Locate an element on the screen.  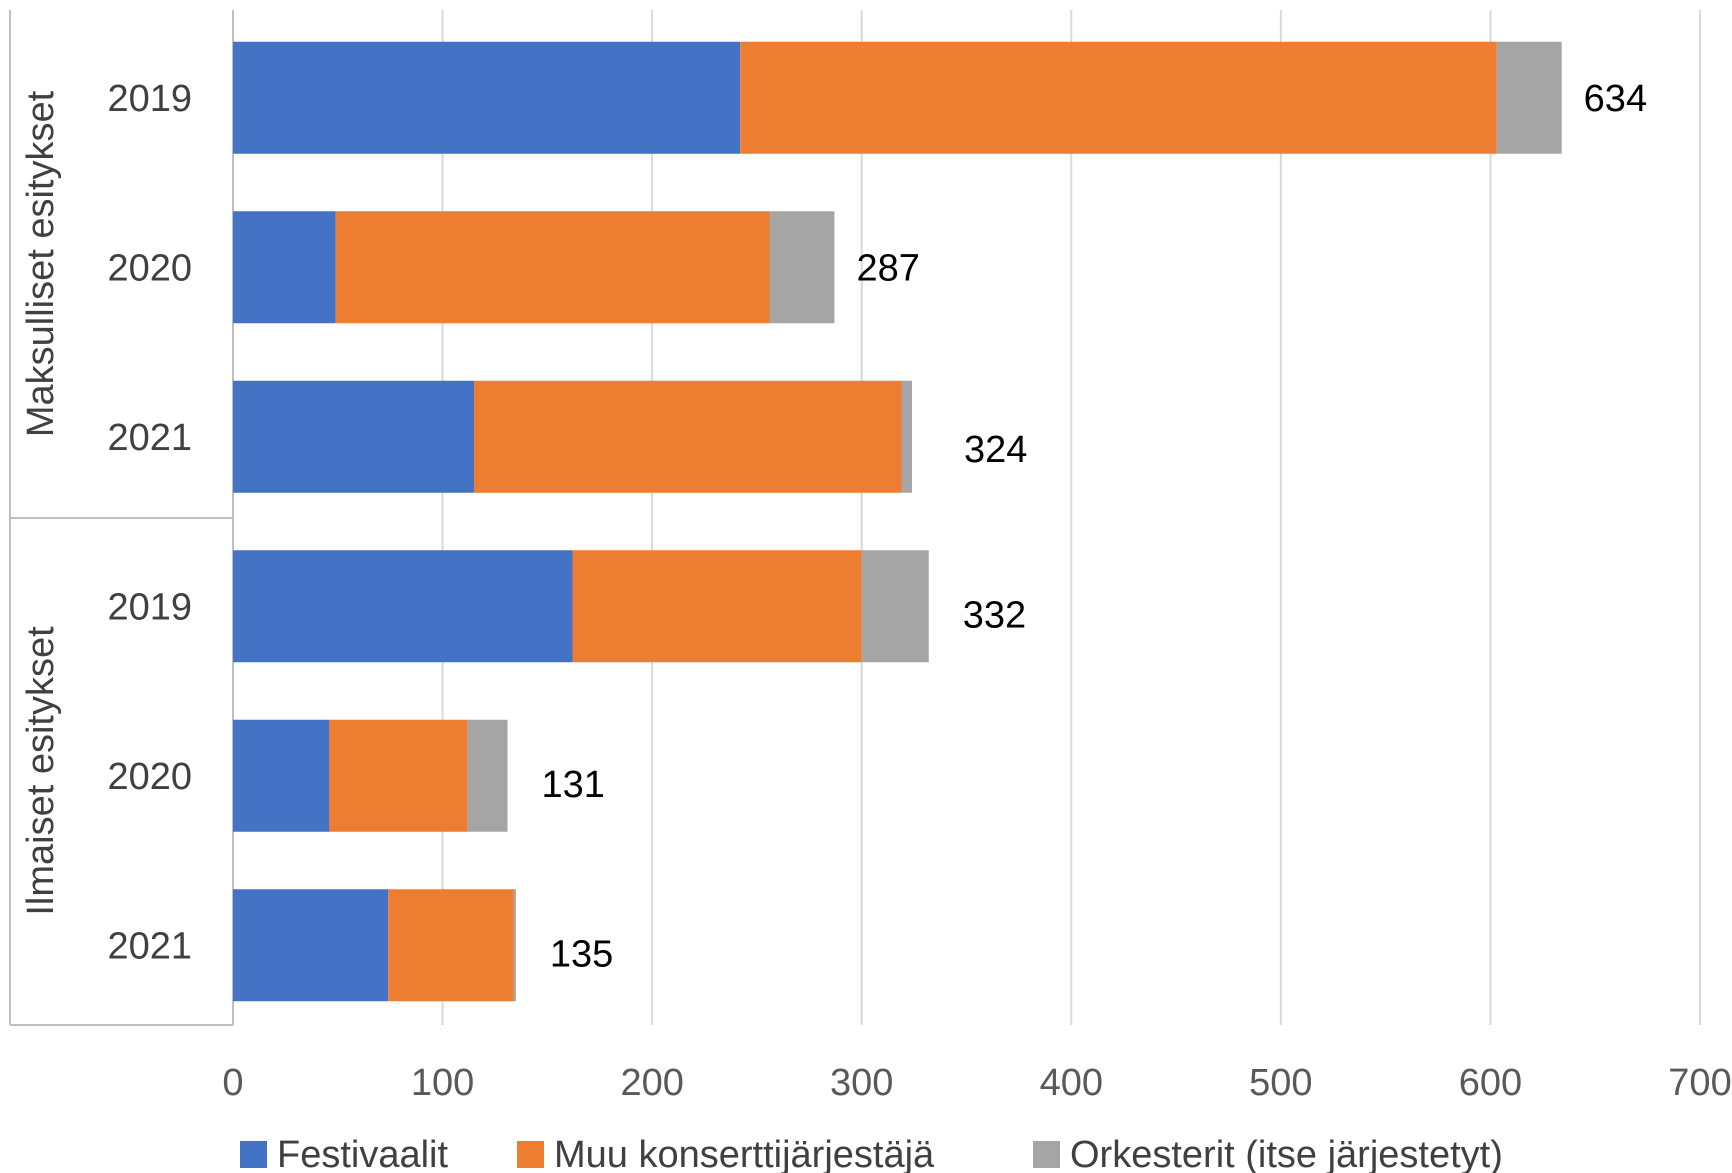
total-label: 131 is located at coordinates (573, 785).